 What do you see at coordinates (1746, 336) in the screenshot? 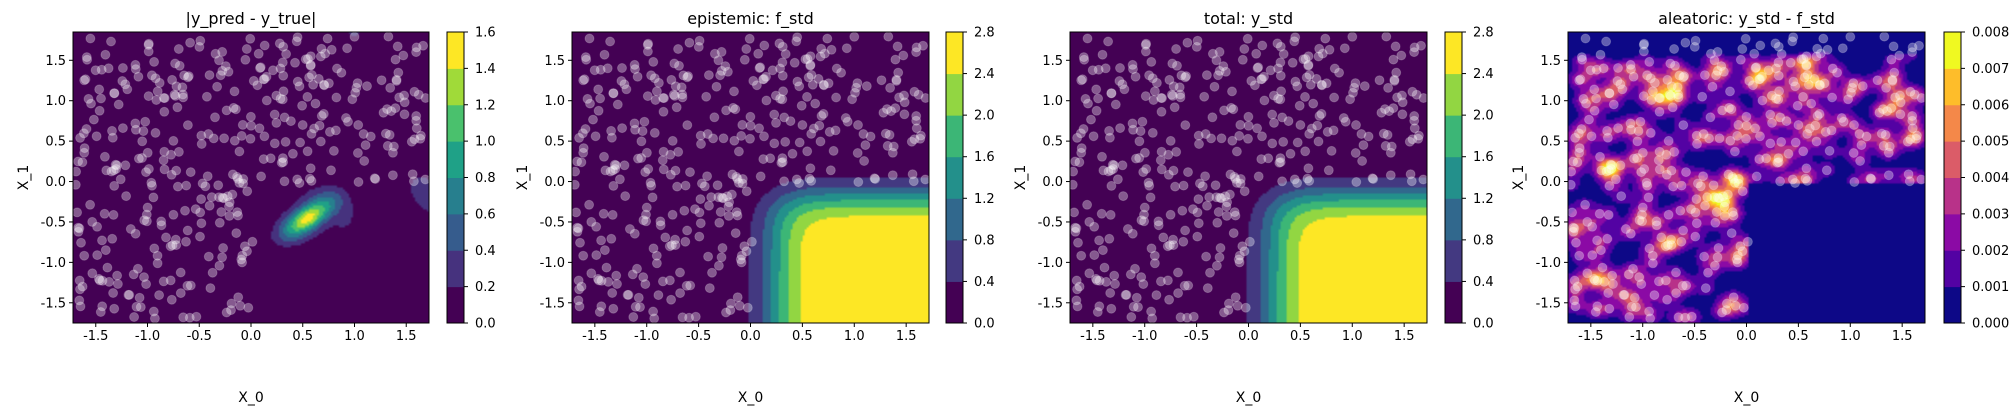
I see `x-tick-label: 0.0` at bounding box center [1746, 336].